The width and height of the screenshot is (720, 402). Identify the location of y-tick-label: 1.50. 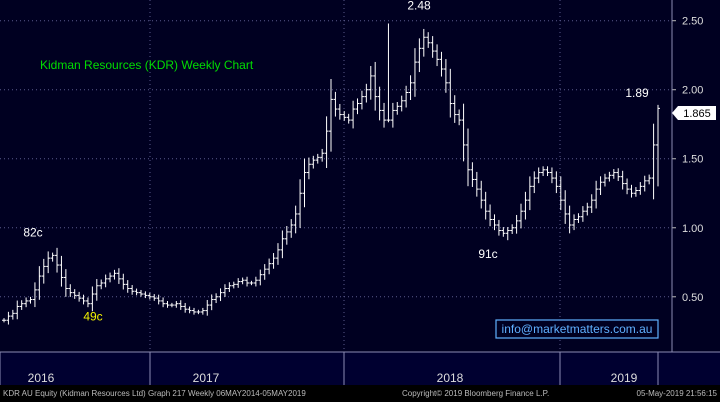
(692, 160).